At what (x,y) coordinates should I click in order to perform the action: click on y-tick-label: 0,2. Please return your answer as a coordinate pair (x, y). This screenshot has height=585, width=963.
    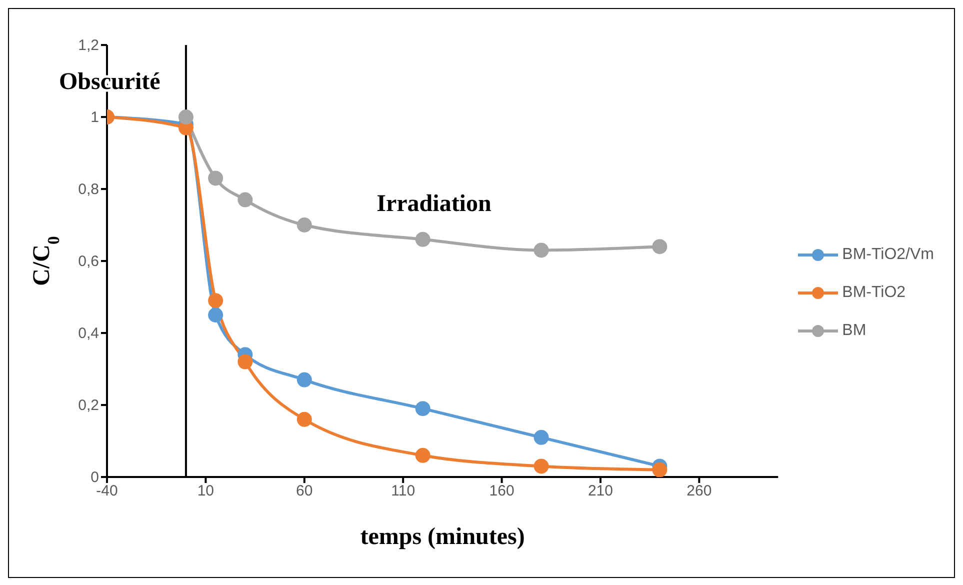
    Looking at the image, I should click on (88, 405).